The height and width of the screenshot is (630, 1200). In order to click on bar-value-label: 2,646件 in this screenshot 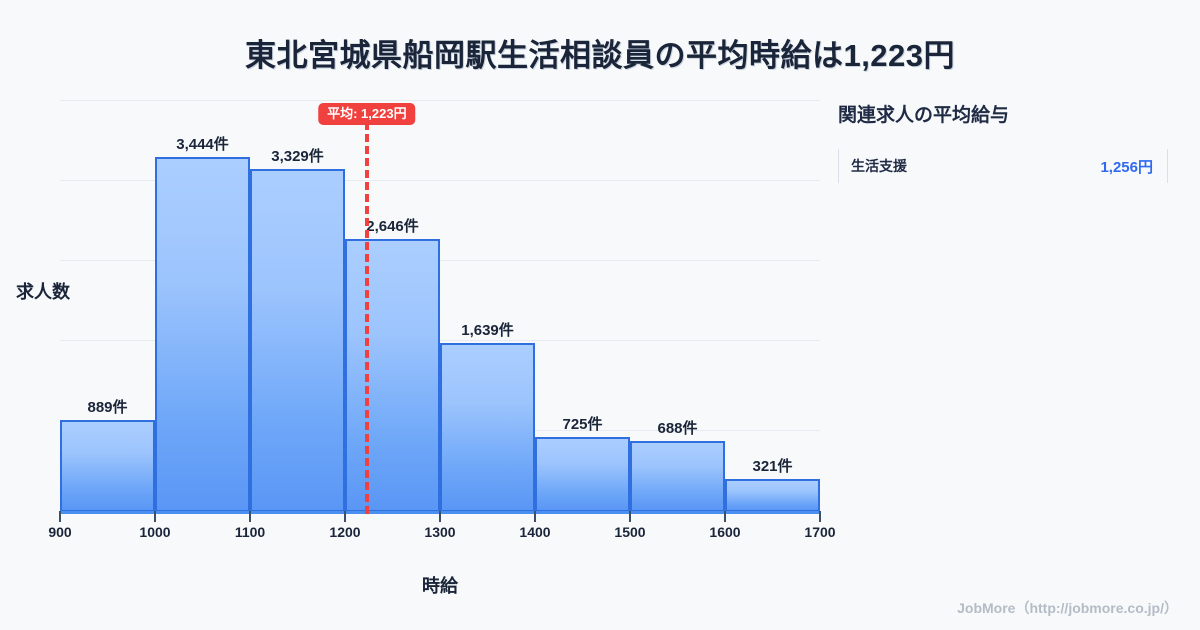, I will do `click(392, 227)`.